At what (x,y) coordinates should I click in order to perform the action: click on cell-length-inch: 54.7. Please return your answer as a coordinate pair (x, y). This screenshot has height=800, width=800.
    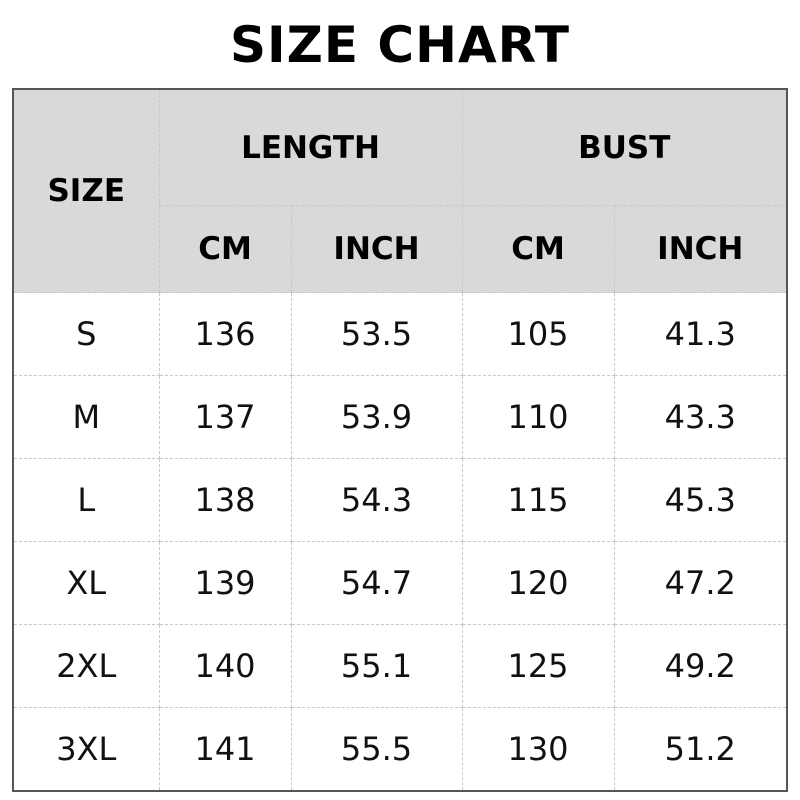
    Looking at the image, I should click on (376, 583).